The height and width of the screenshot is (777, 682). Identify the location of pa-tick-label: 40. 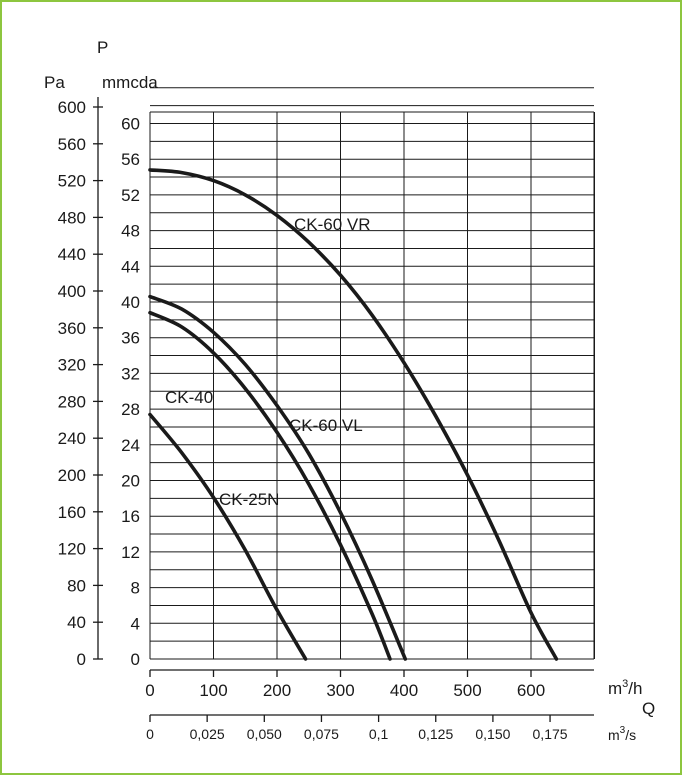
(76, 622).